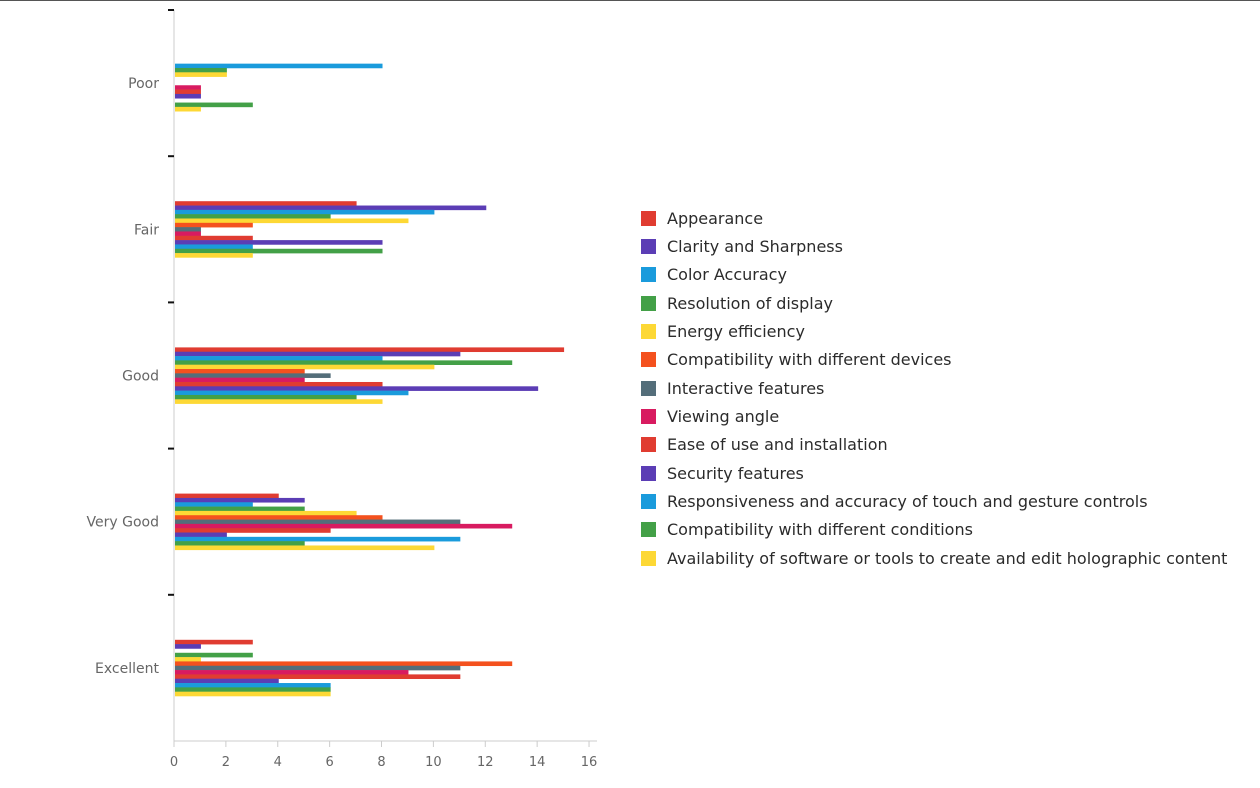 Image resolution: width=1260 pixels, height=788 pixels. What do you see at coordinates (750, 303) in the screenshot?
I see `legend-label: Resolution of display` at bounding box center [750, 303].